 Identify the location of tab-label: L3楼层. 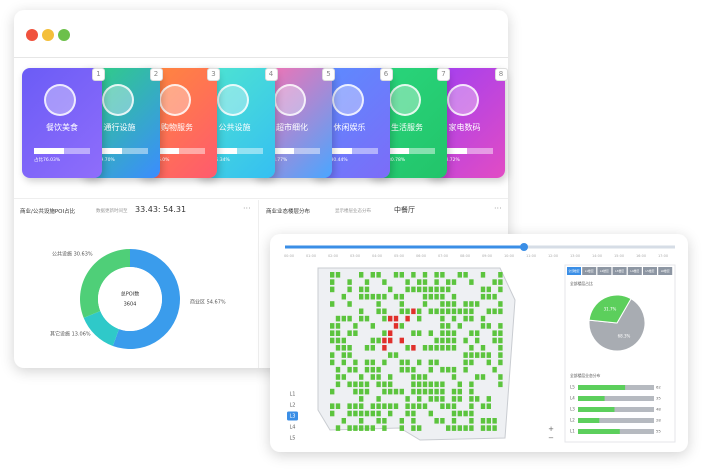
(619, 271).